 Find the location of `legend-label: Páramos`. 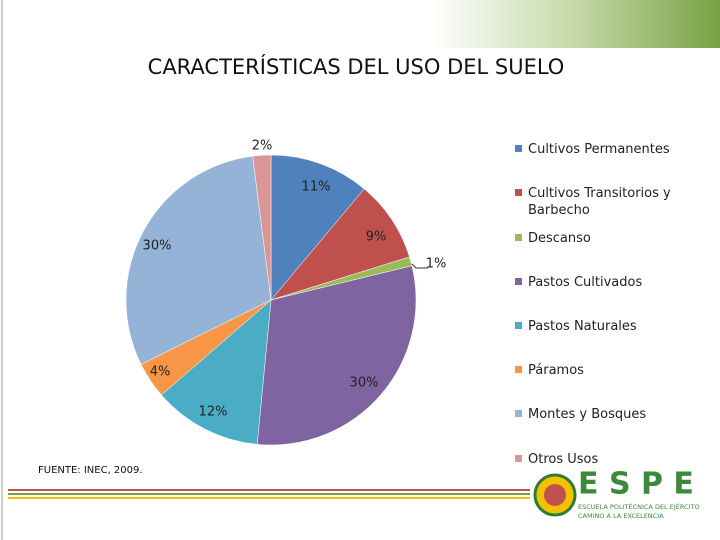

legend-label: Páramos is located at coordinates (556, 370).